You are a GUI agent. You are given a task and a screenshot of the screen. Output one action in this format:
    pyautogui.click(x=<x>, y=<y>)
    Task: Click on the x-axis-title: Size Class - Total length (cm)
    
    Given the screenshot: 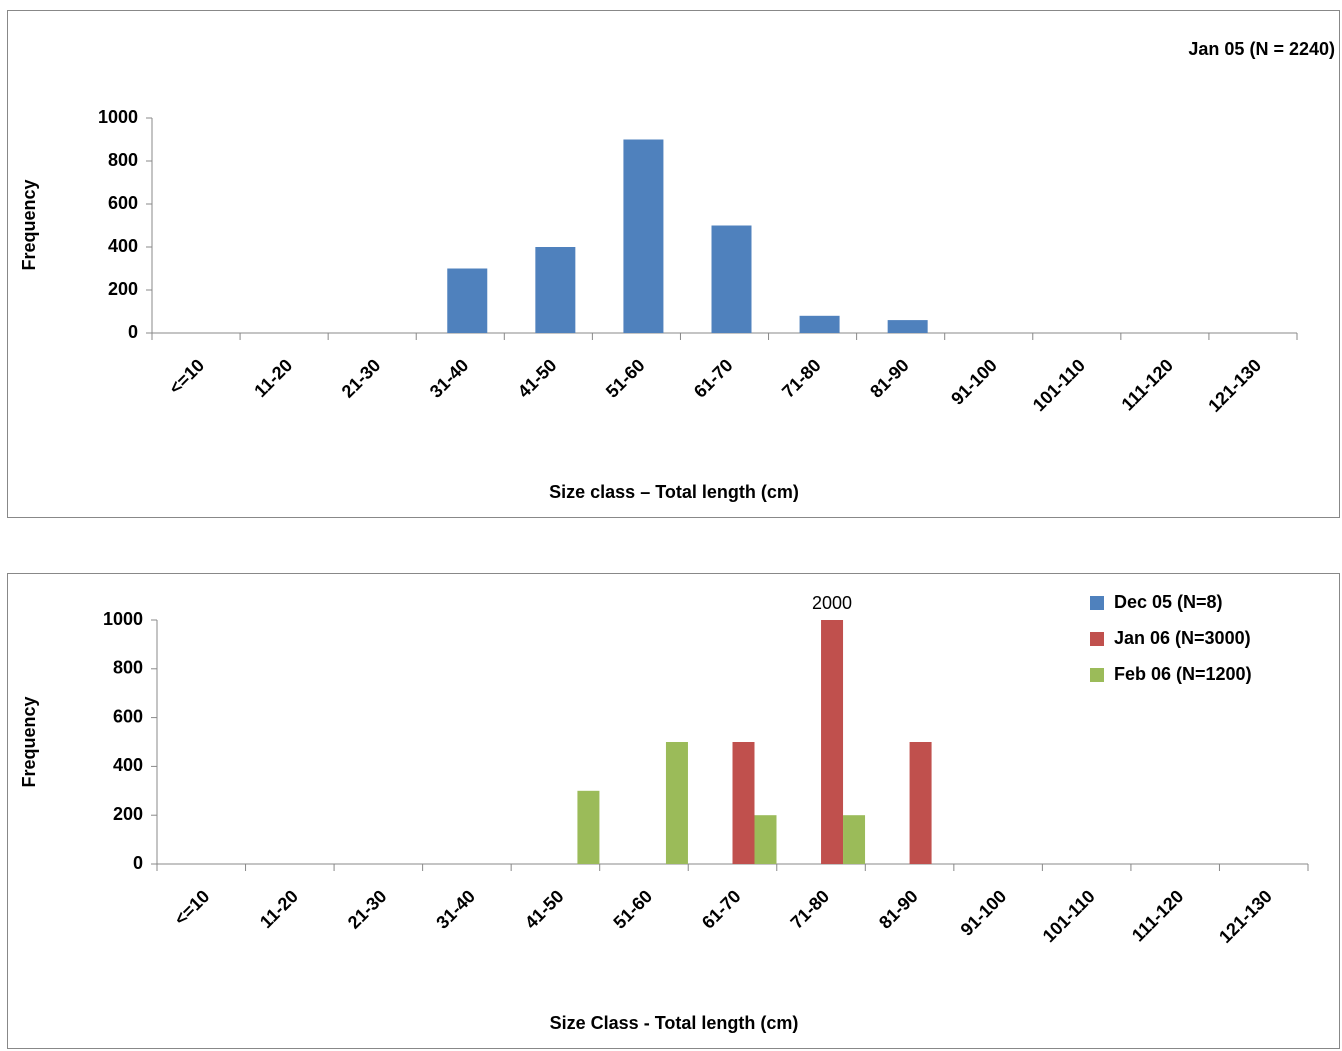 What is the action you would take?
    pyautogui.click(x=674, y=1023)
    